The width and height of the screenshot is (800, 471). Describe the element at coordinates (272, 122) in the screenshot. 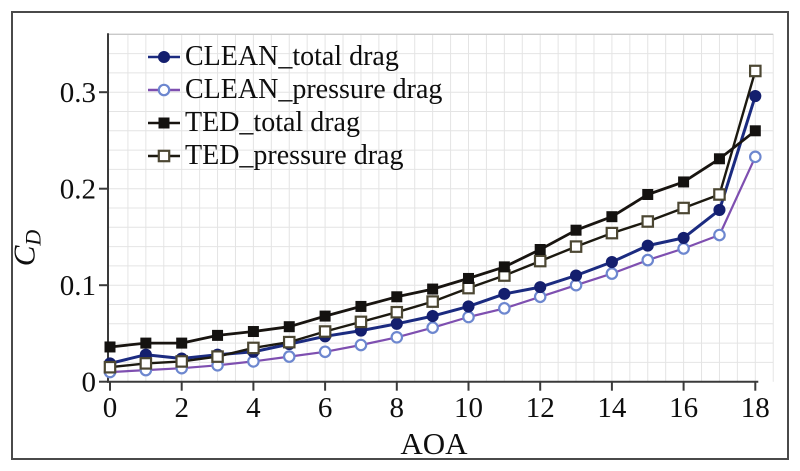

I see `legend-label: TED_total drag` at that location.